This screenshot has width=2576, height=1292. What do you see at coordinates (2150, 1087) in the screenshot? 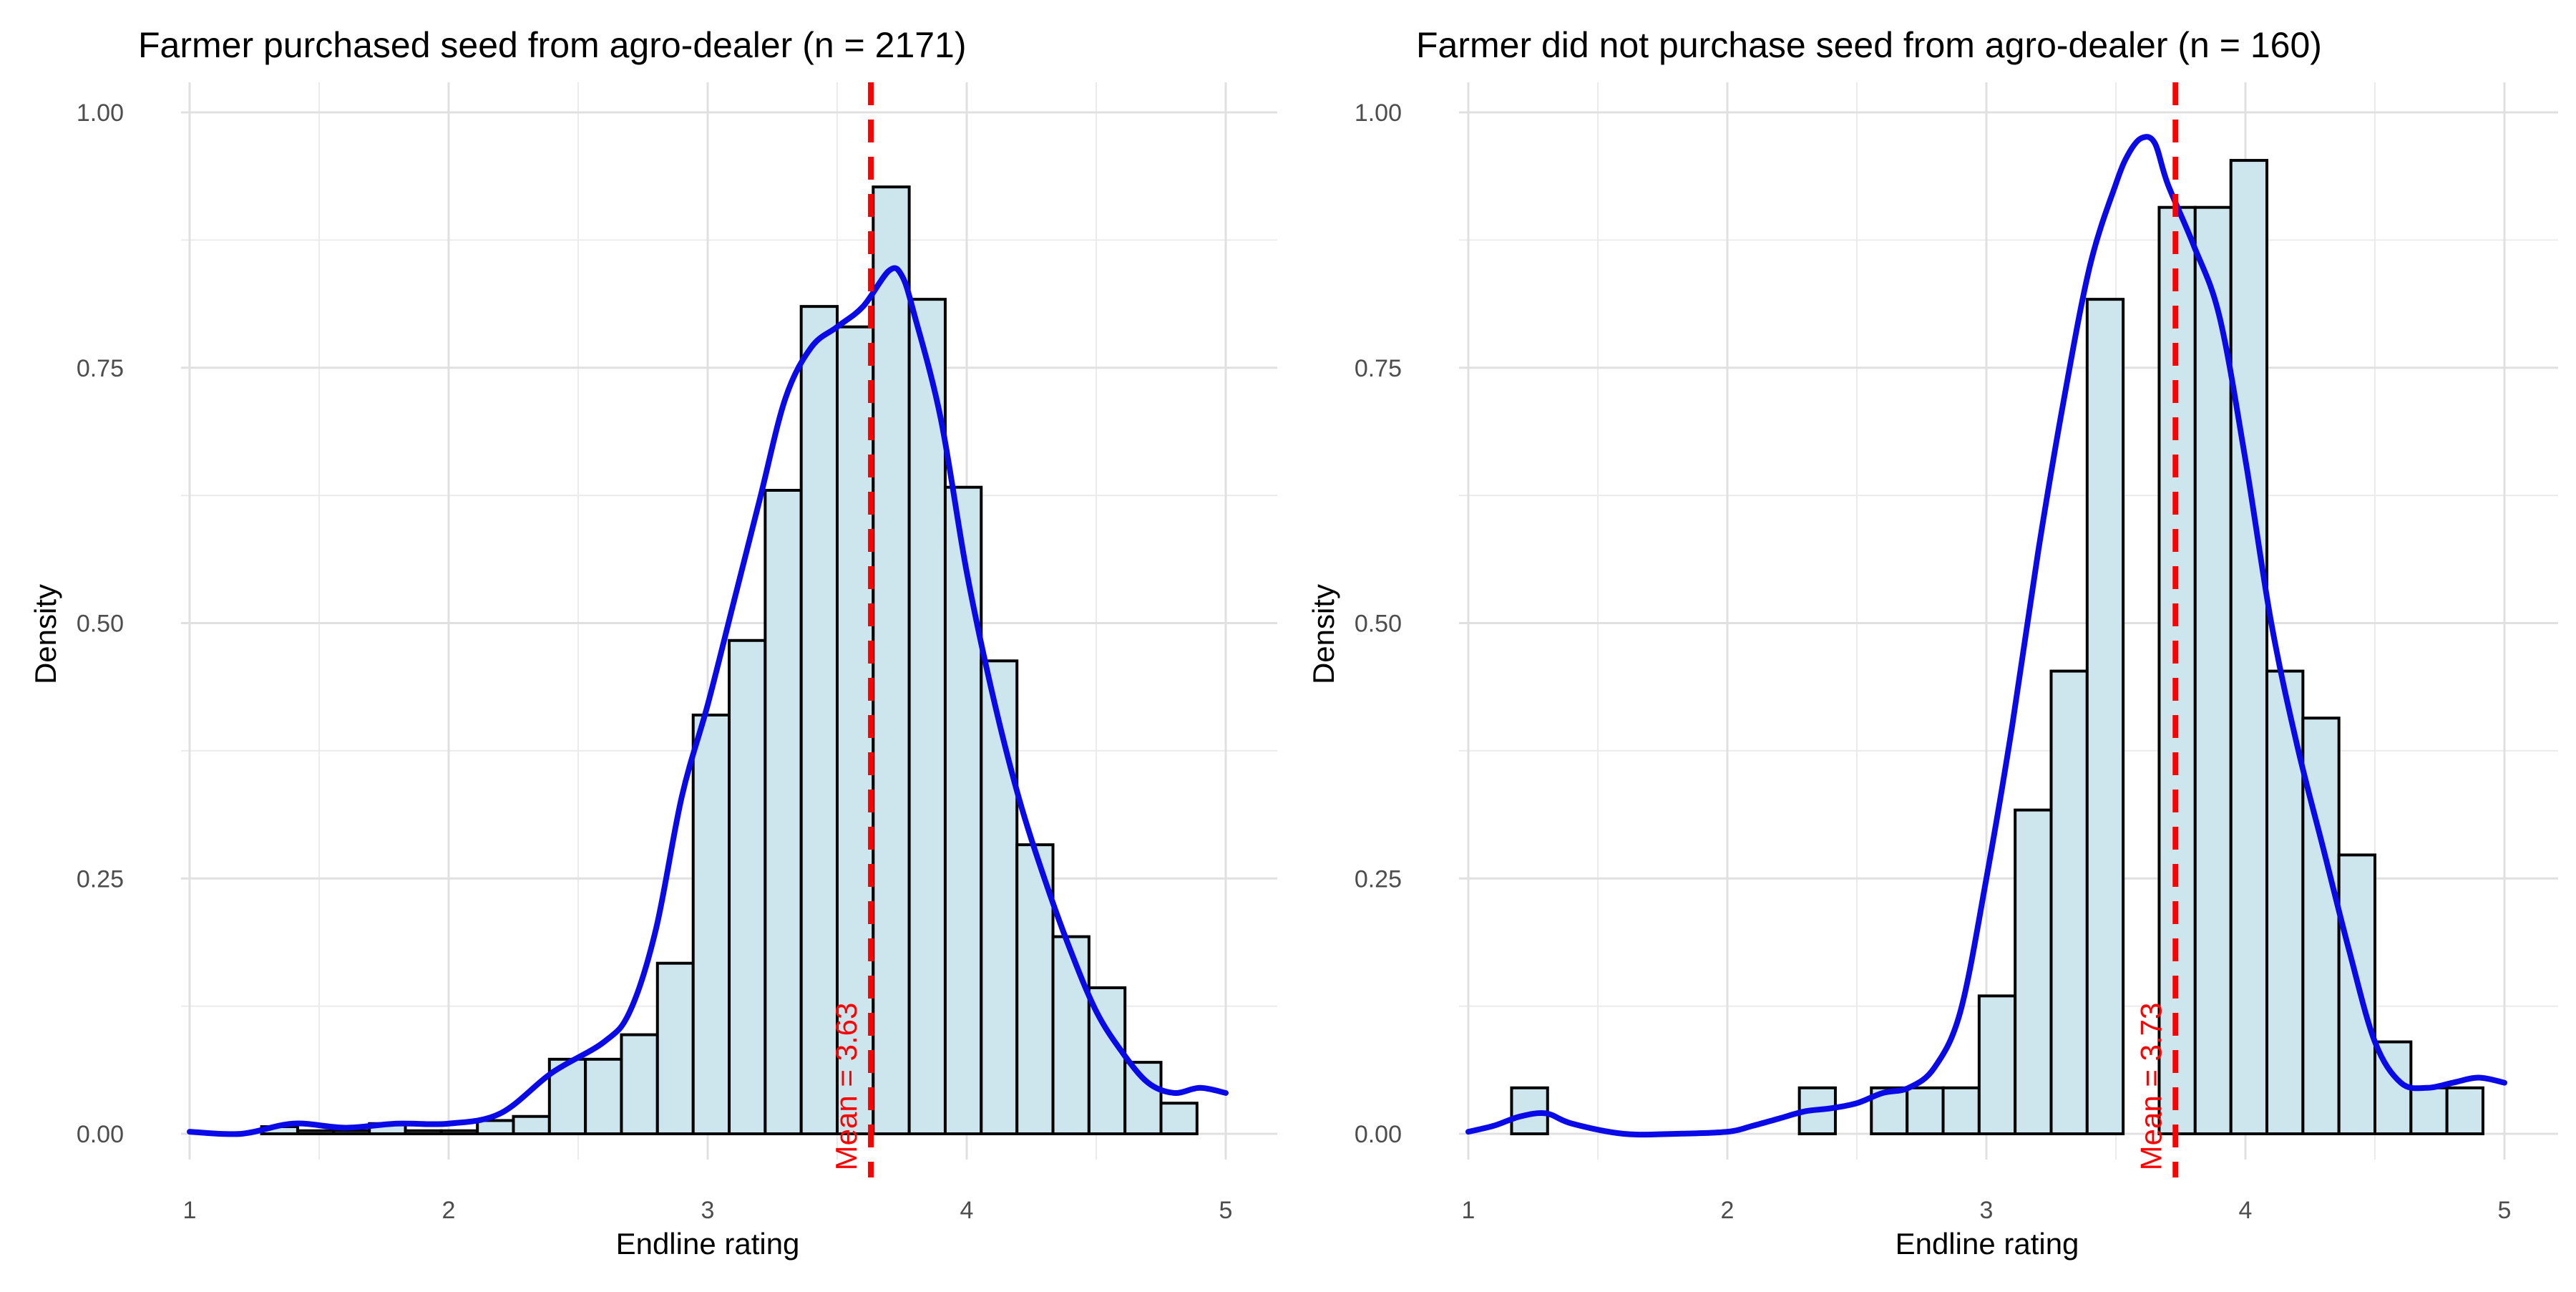
I see `mean-label: Mean = 3.73` at bounding box center [2150, 1087].